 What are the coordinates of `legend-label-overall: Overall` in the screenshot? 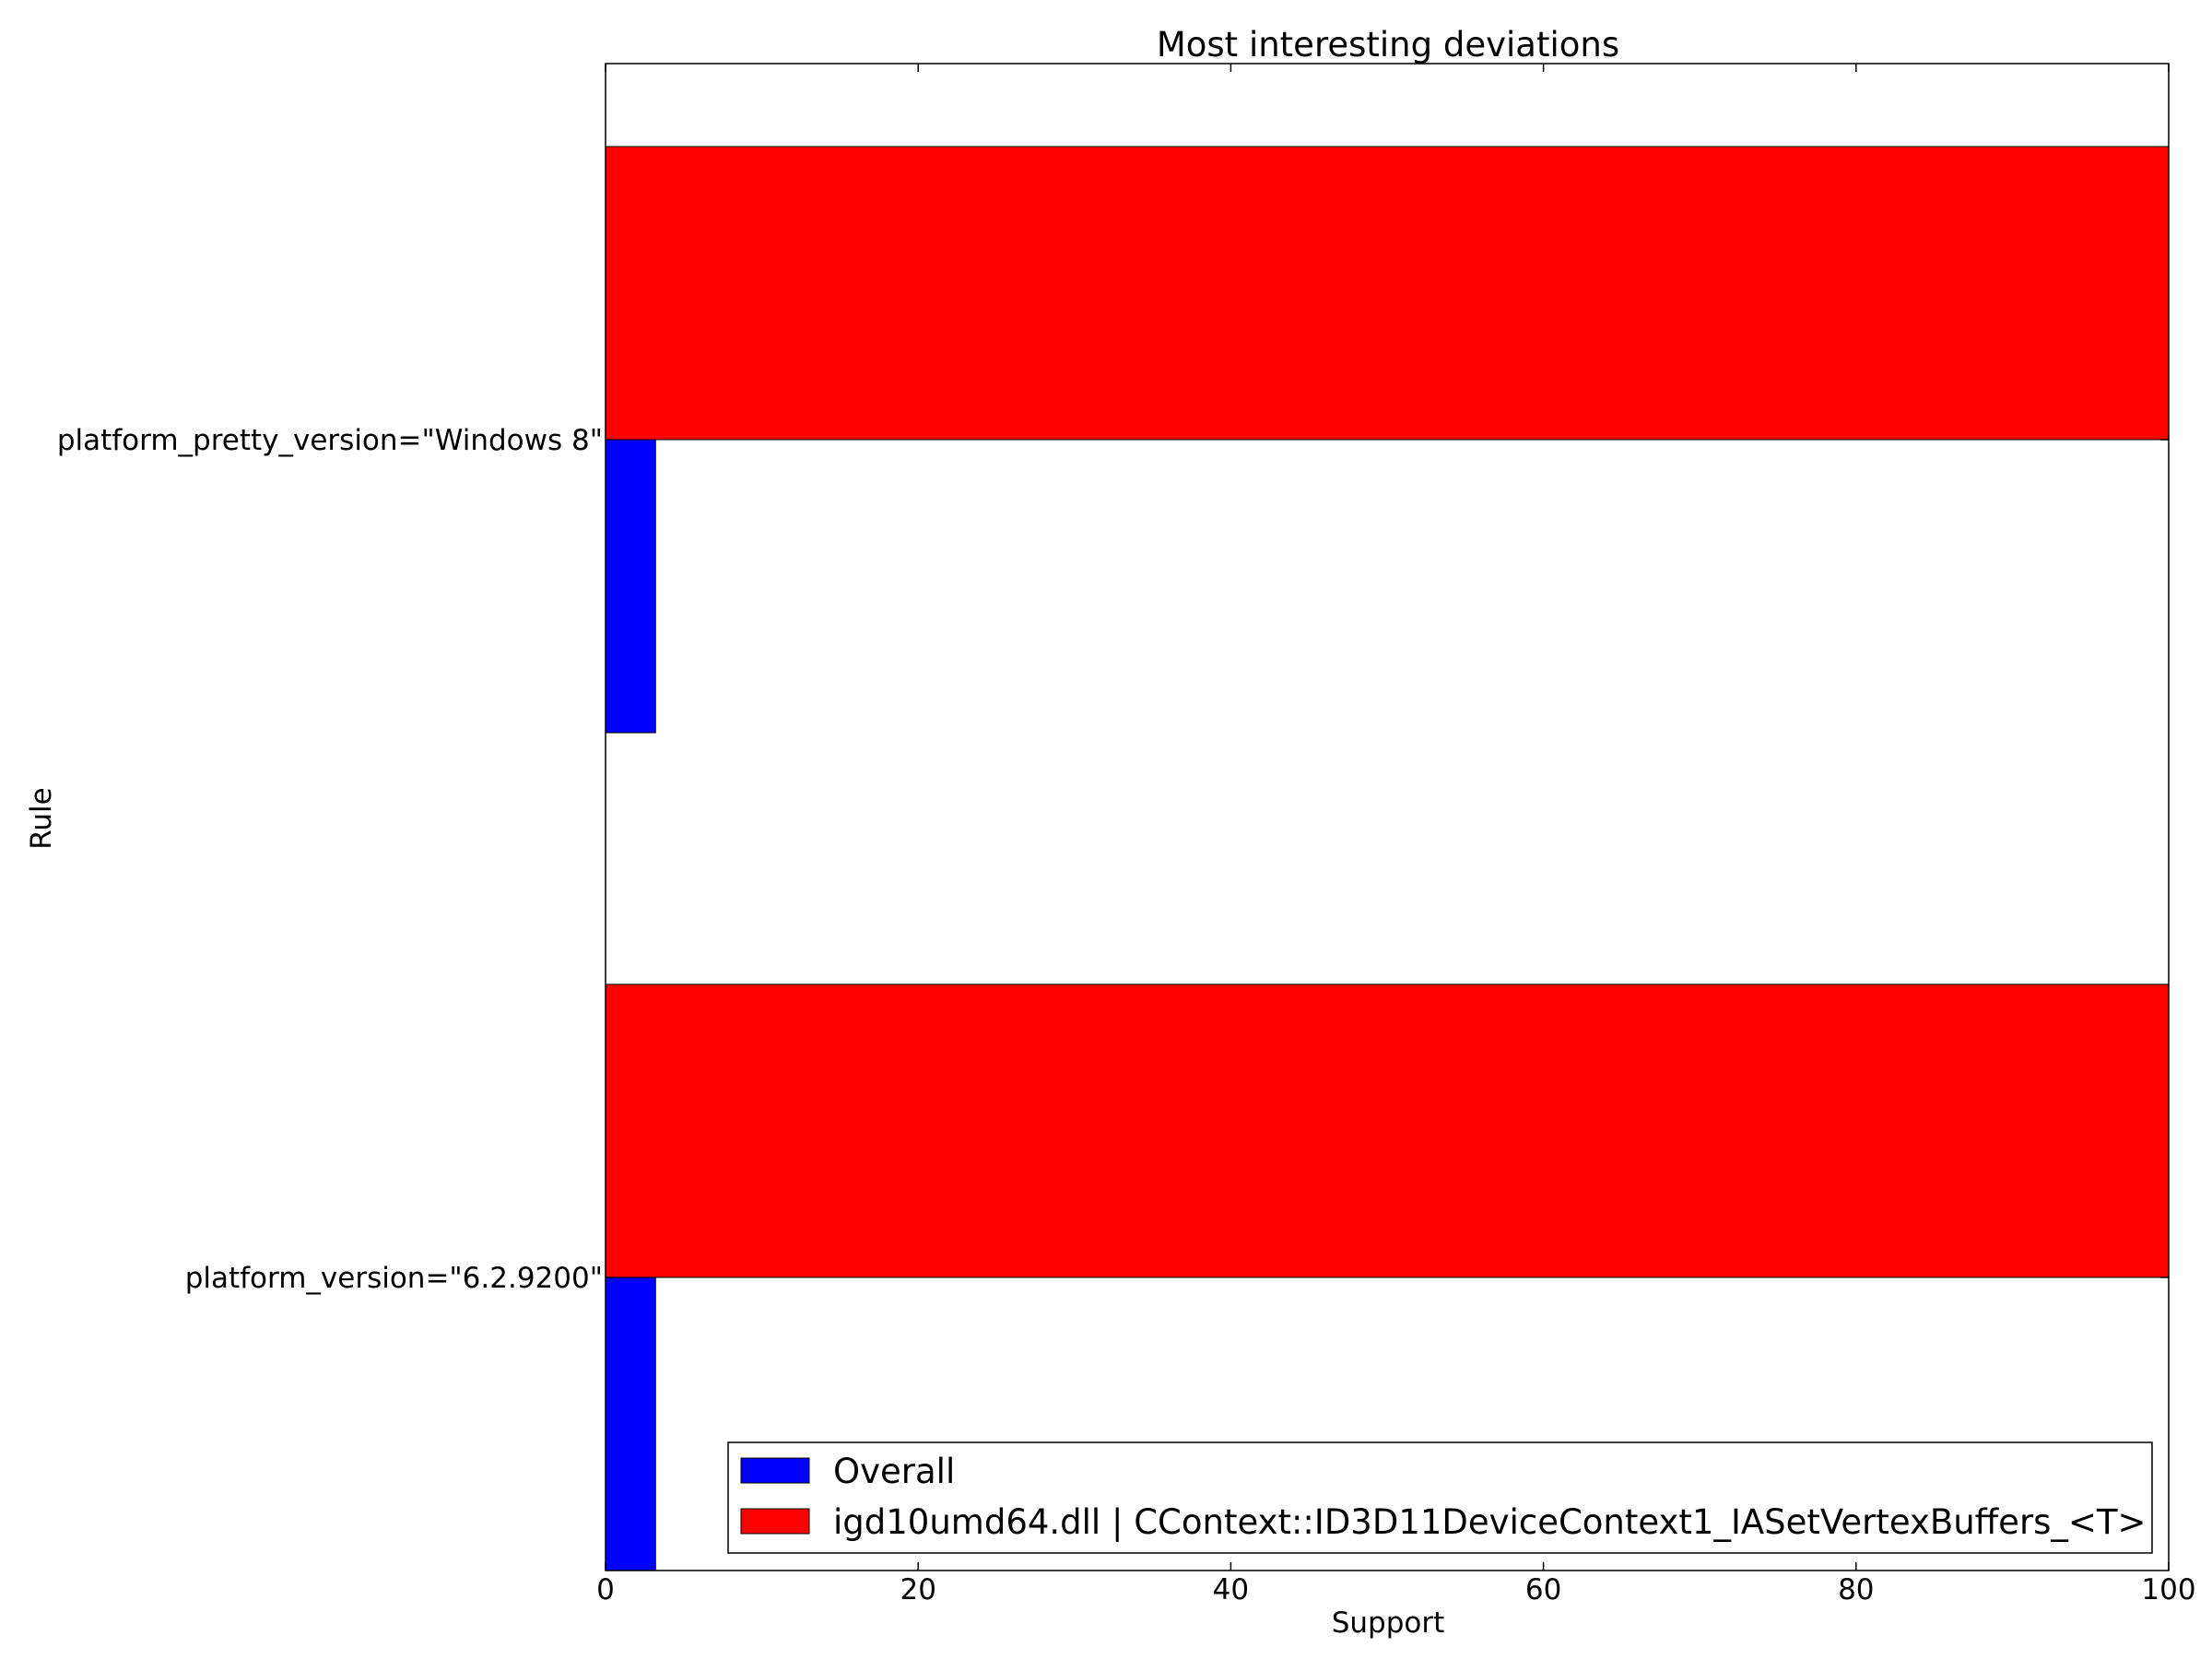 It's located at (894, 1471).